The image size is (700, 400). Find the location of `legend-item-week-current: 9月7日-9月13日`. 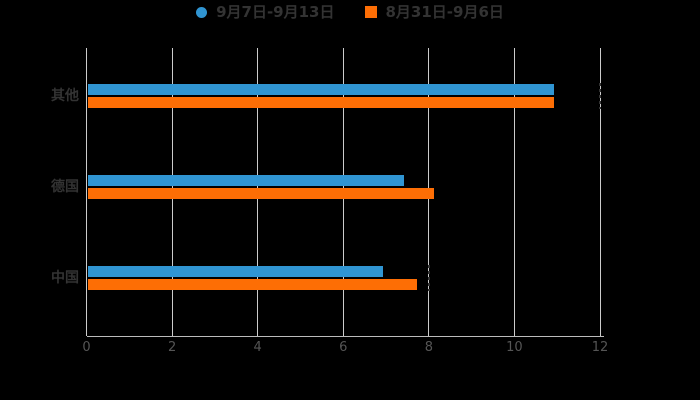

legend-item-week-current: 9月7日-9月13日 is located at coordinates (265, 12).